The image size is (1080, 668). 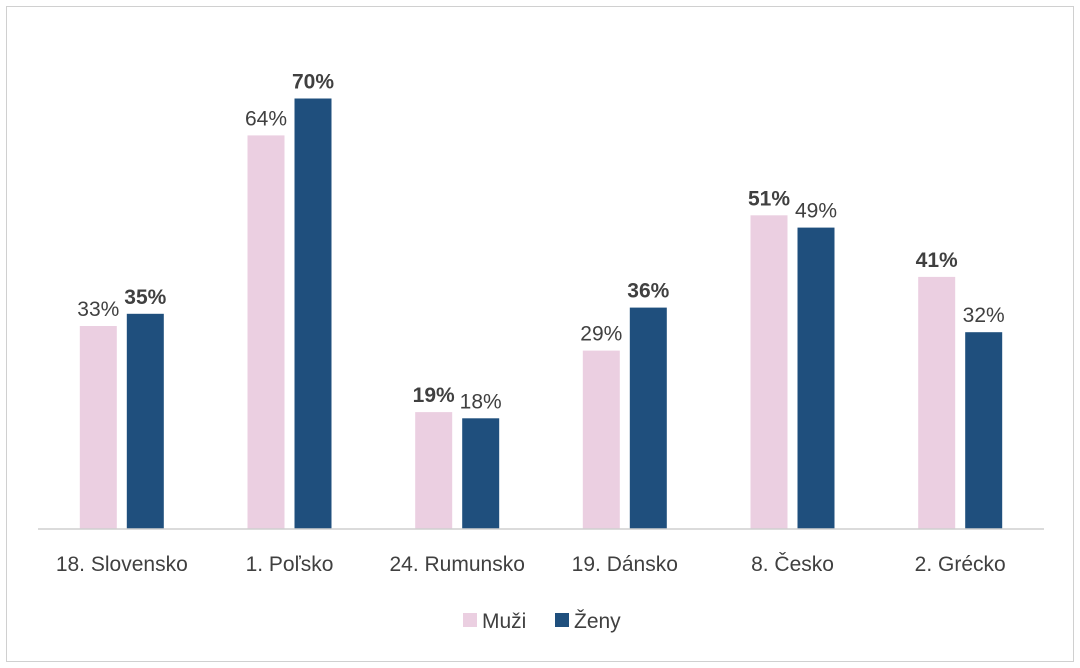 What do you see at coordinates (960, 564) in the screenshot?
I see `x-tick-label-5: 2. Grécko` at bounding box center [960, 564].